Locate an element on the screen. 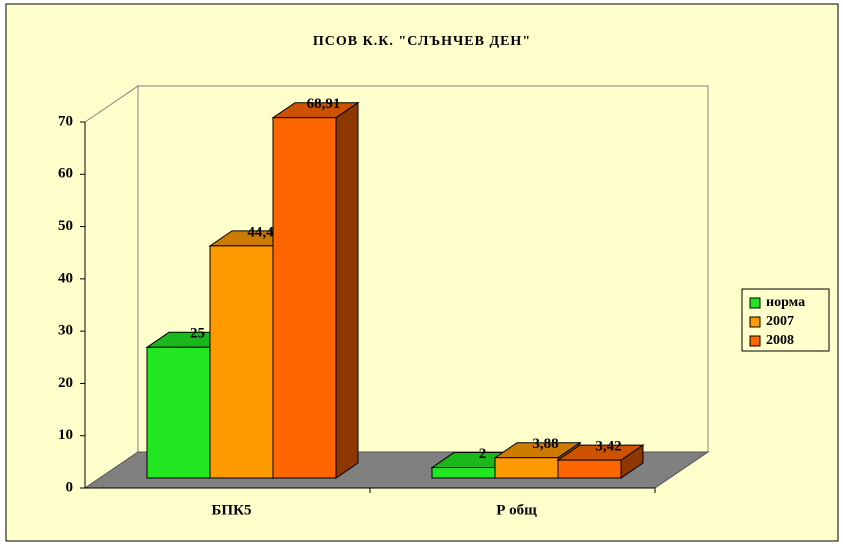 Image resolution: width=843 pixels, height=547 pixels. legend-label: 2008 is located at coordinates (780, 340).